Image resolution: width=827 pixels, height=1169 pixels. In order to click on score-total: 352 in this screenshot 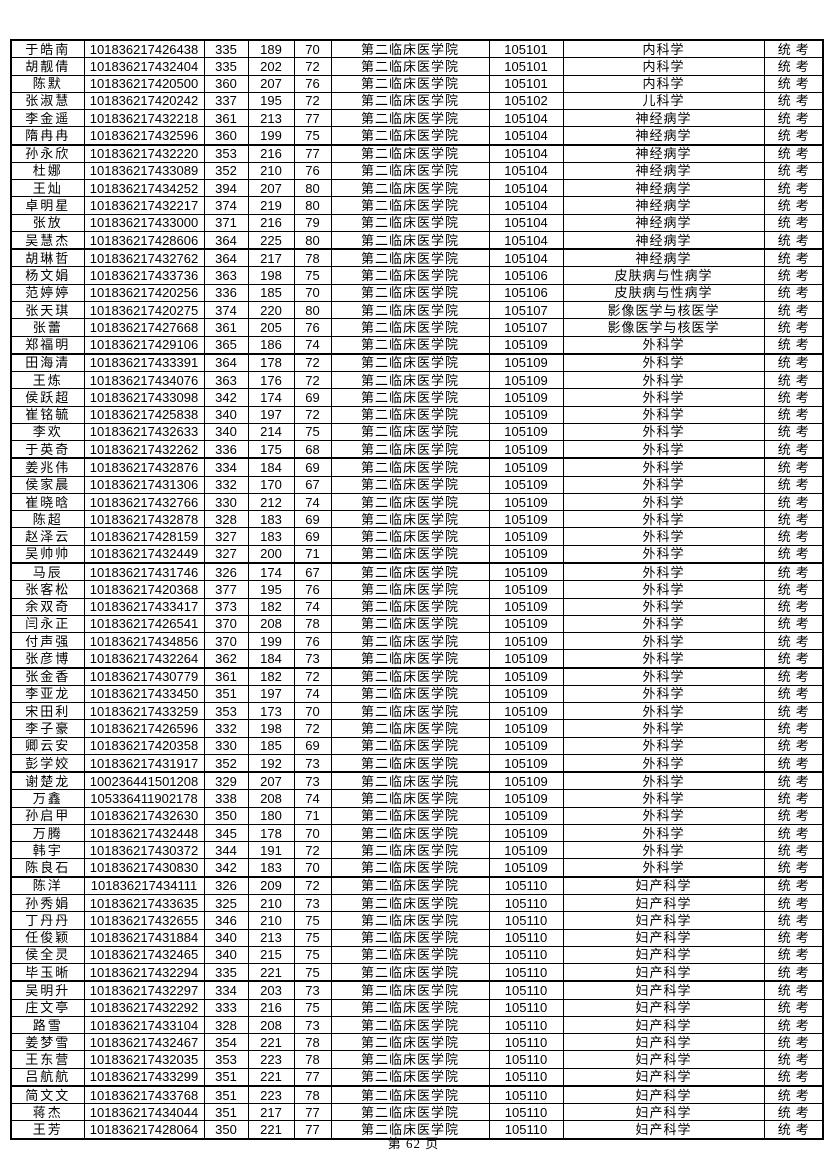, I will do `click(226, 763)`.